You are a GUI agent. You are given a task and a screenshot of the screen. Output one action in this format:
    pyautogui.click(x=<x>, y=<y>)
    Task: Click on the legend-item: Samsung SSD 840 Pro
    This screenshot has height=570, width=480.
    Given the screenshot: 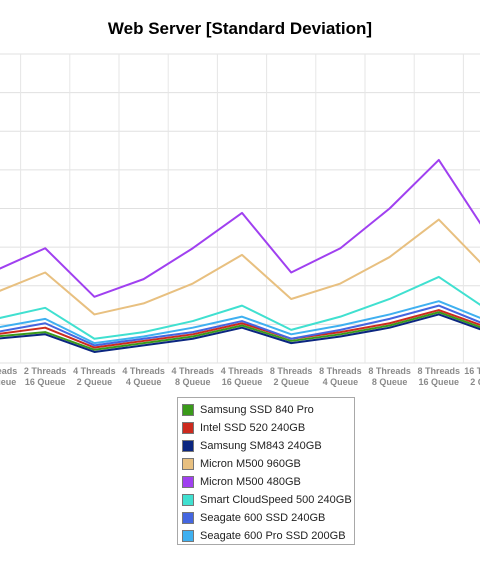 What is the action you would take?
    pyautogui.click(x=266, y=410)
    